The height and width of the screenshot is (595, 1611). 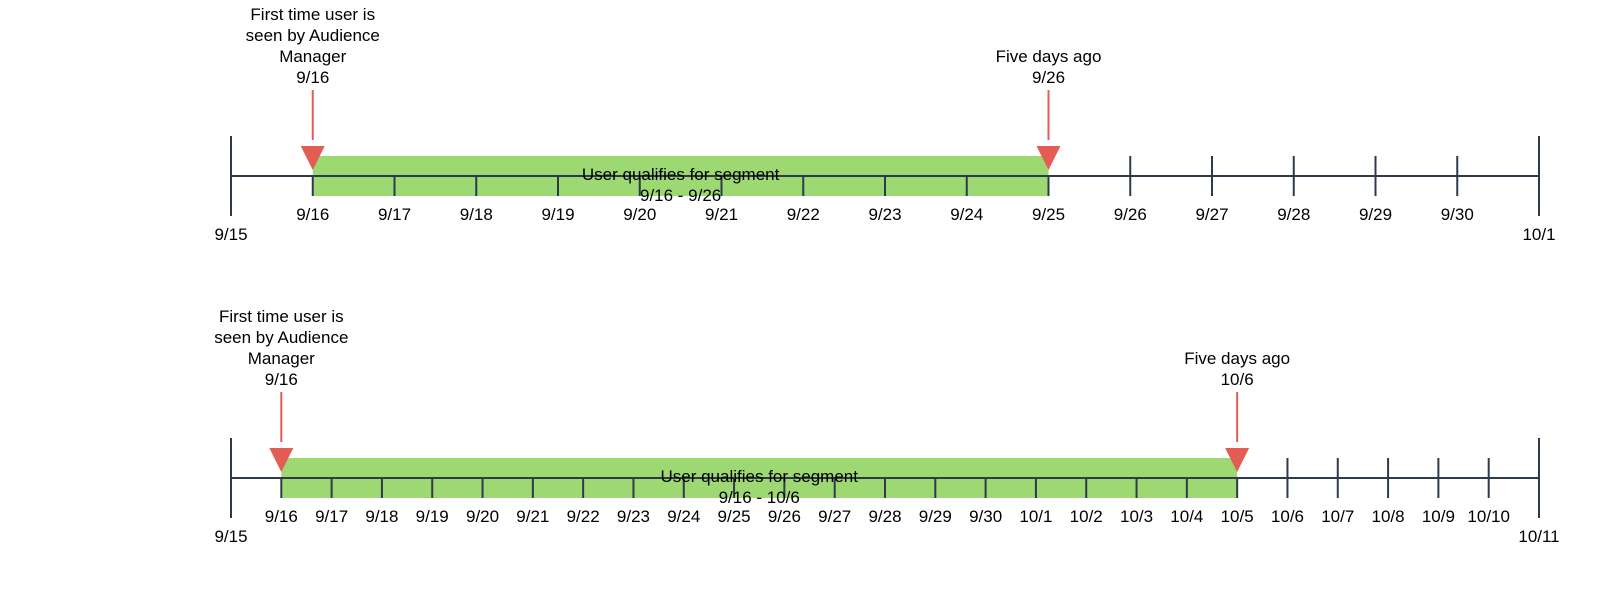 I want to click on end-date-label: 10/1, so click(x=1538, y=234).